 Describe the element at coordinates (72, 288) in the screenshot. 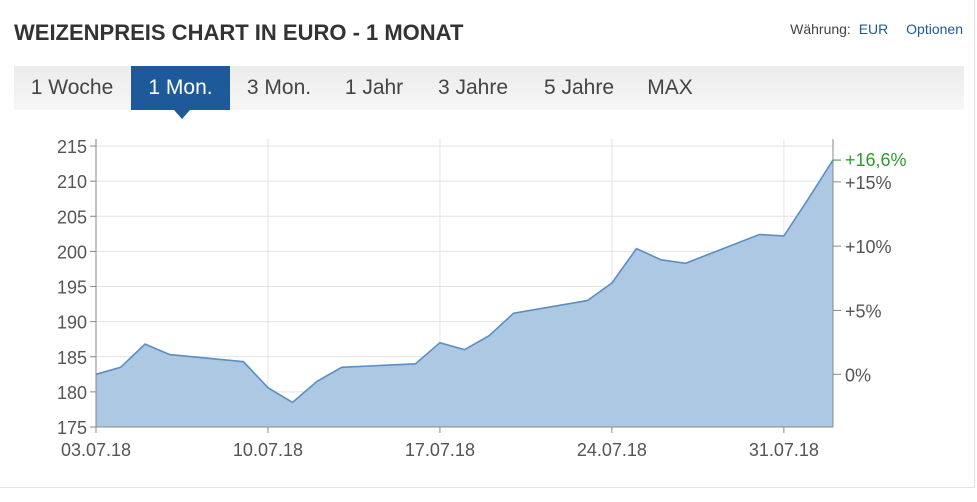

I see `y-tick-label: 195` at that location.